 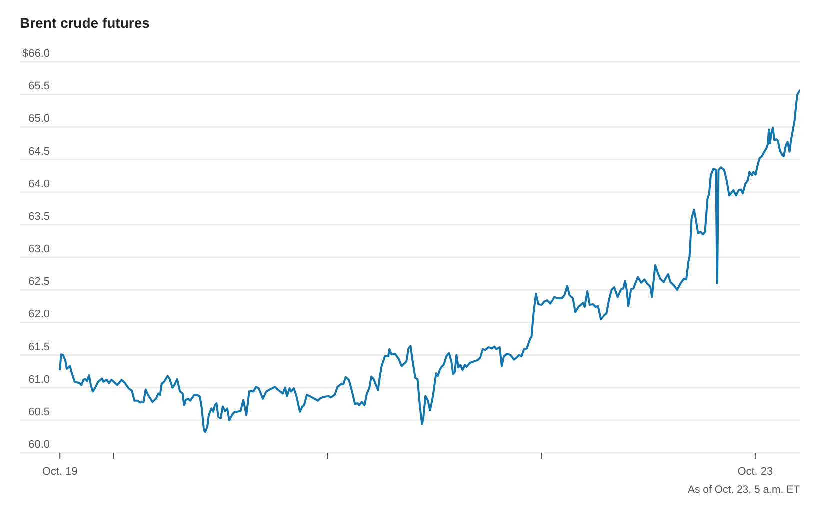 I want to click on y-tick-label: 61.0, so click(x=39, y=380).